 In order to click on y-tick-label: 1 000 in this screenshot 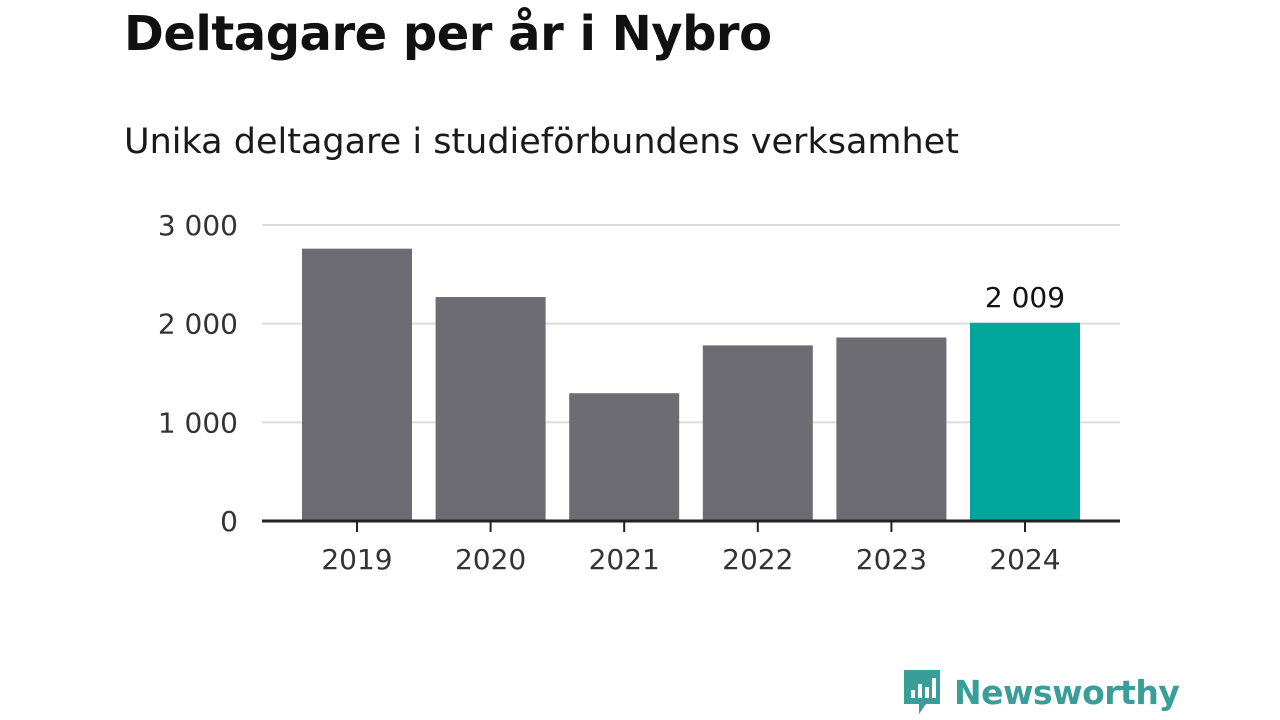, I will do `click(198, 422)`.